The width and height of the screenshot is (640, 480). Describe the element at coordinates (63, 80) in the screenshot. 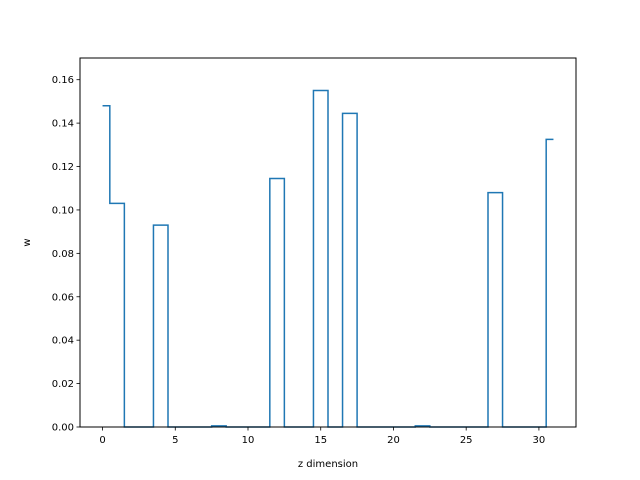

I see `y-tick-label: 0.16` at that location.